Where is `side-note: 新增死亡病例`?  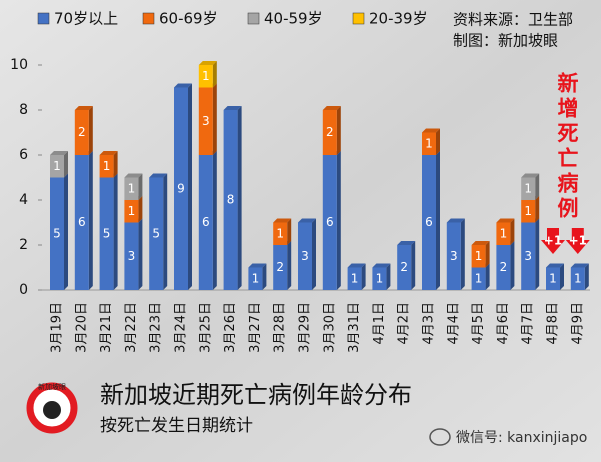
side-note: 新增死亡病例 is located at coordinates (567, 146).